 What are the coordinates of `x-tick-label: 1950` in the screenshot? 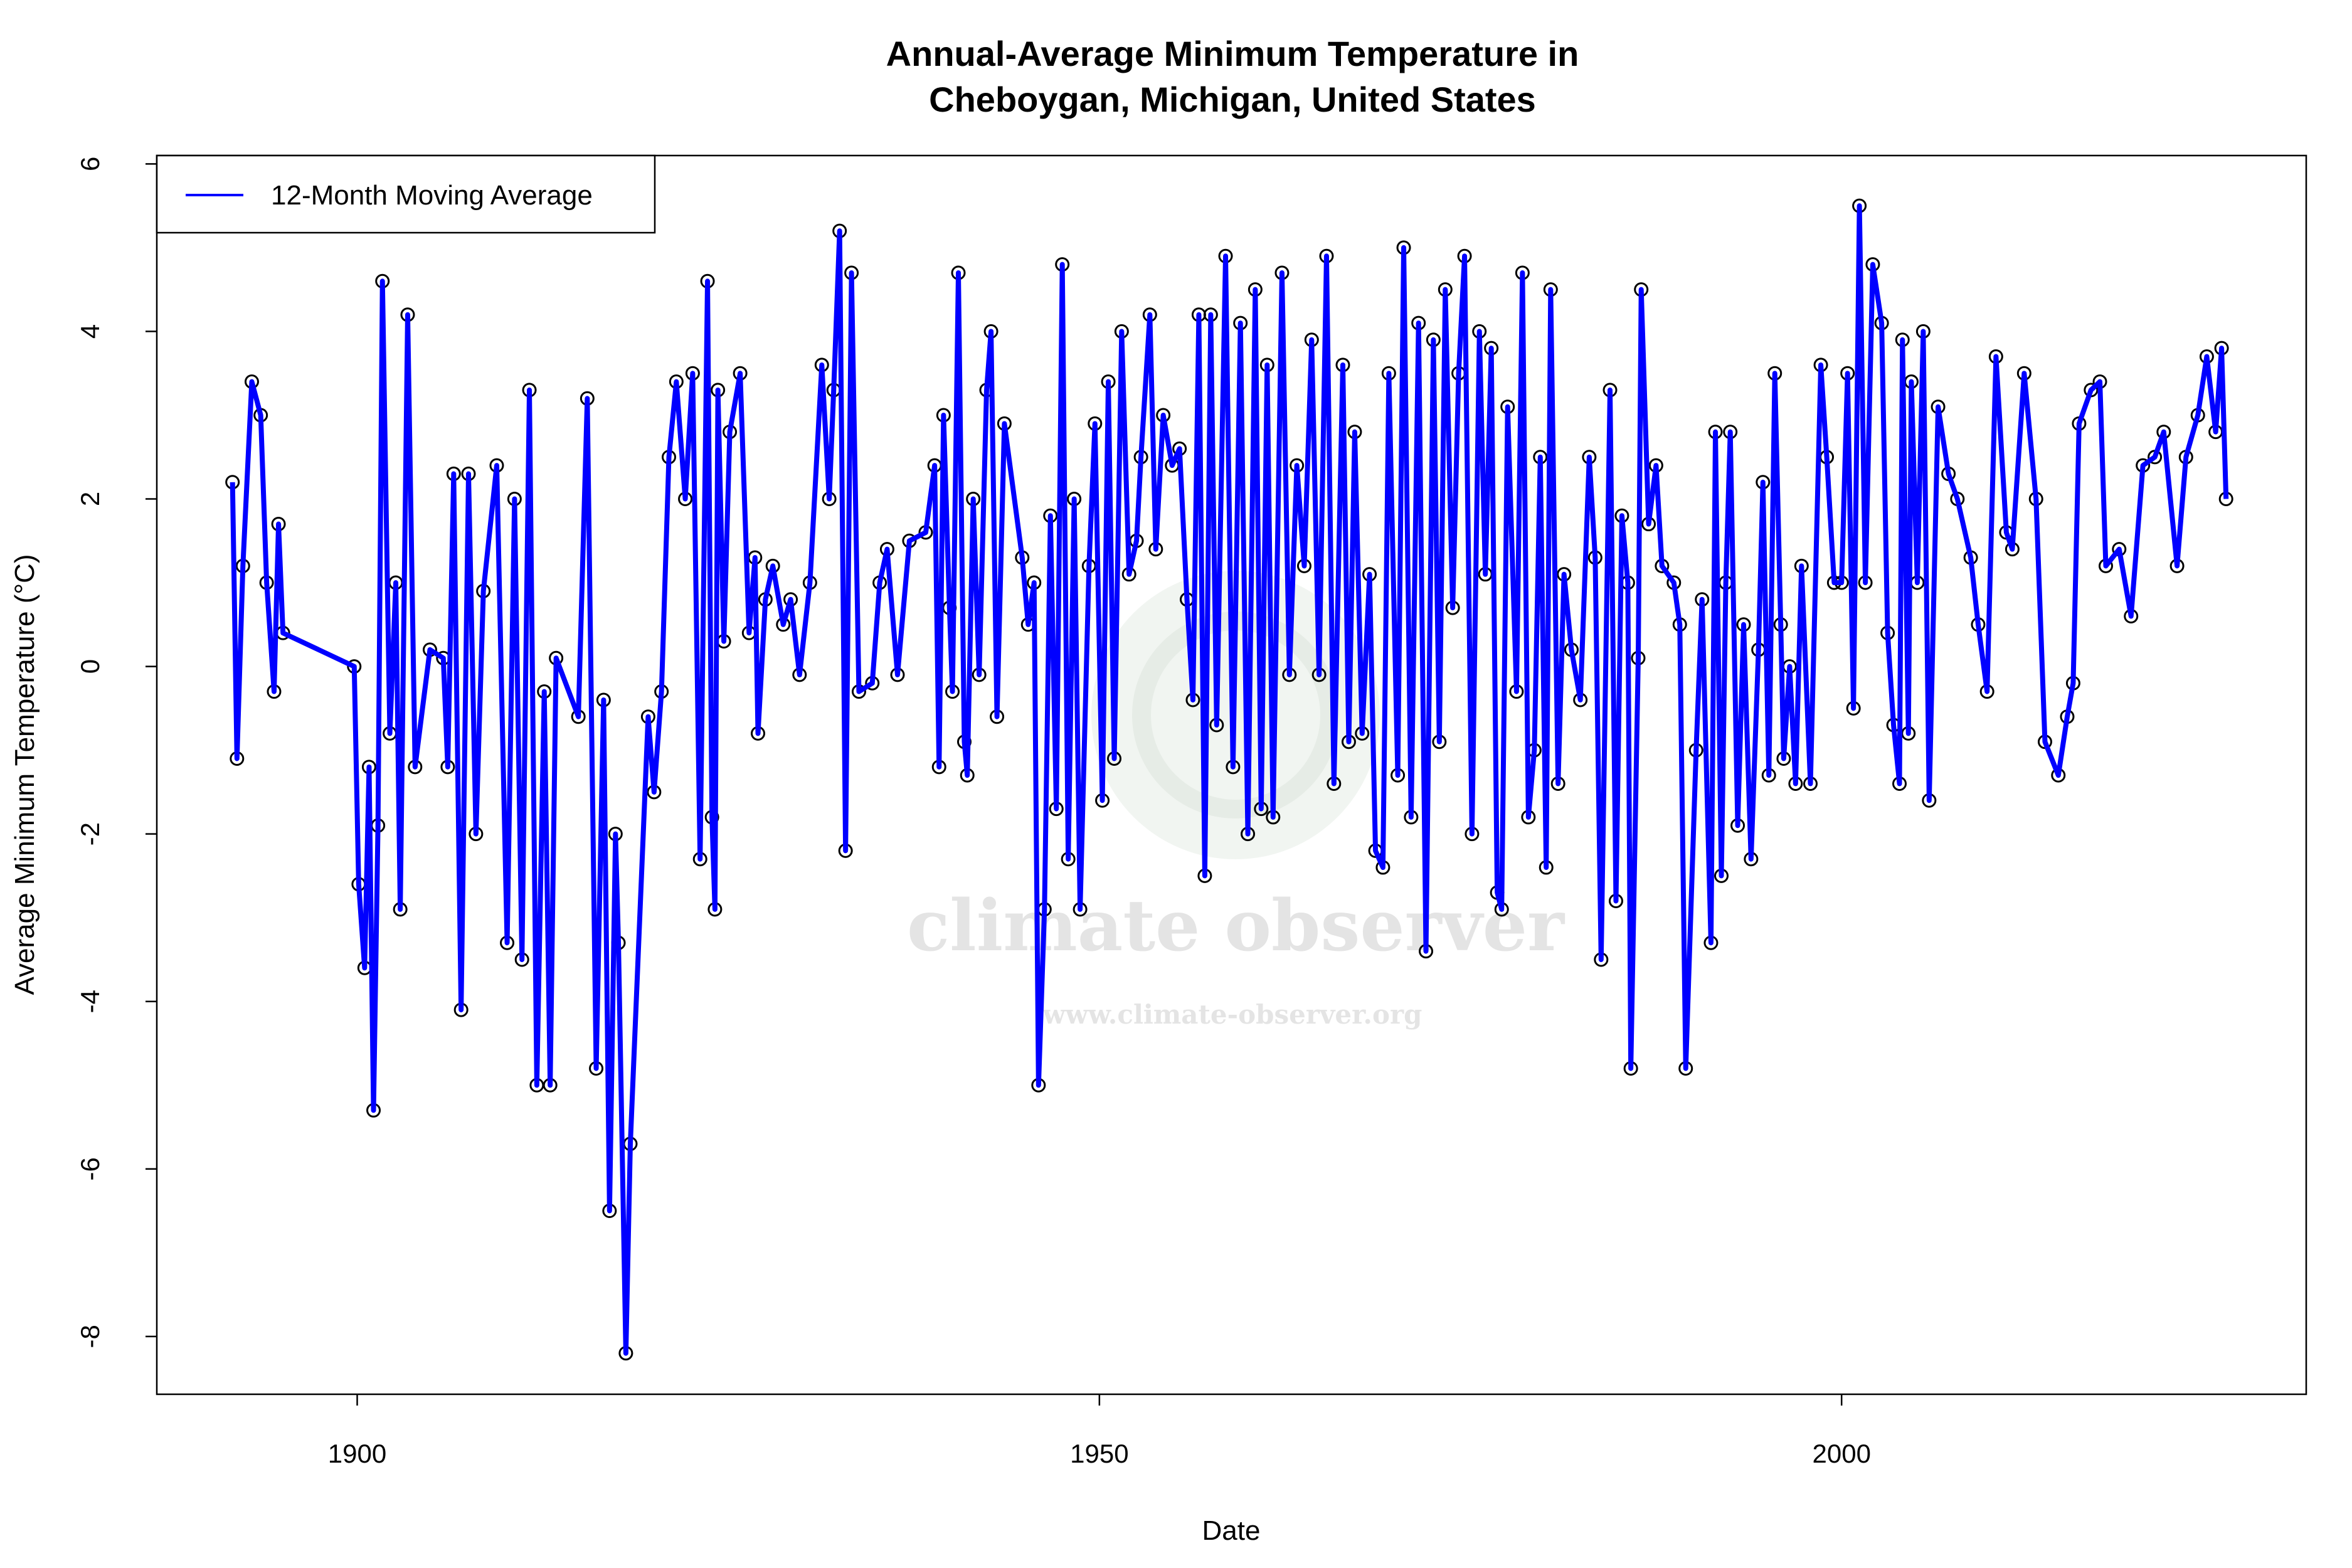 It's located at (1099, 1453).